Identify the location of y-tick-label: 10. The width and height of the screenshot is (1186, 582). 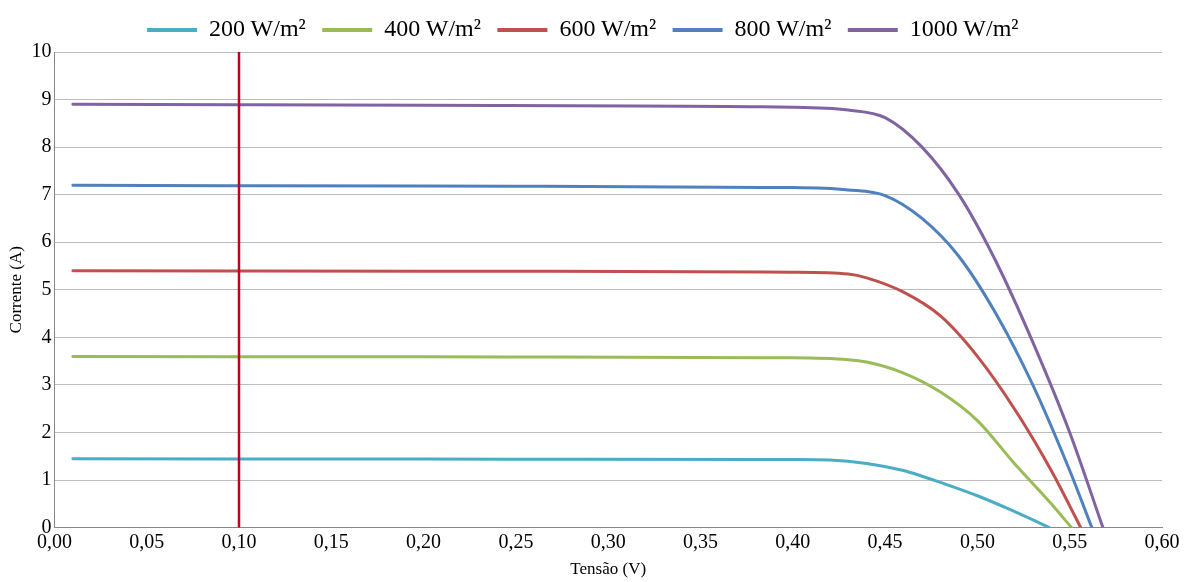
(41, 50).